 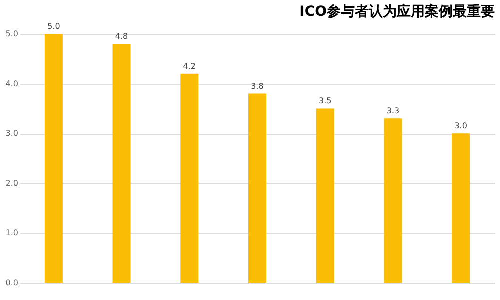 What do you see at coordinates (325, 101) in the screenshot?
I see `data-label: 3.5` at bounding box center [325, 101].